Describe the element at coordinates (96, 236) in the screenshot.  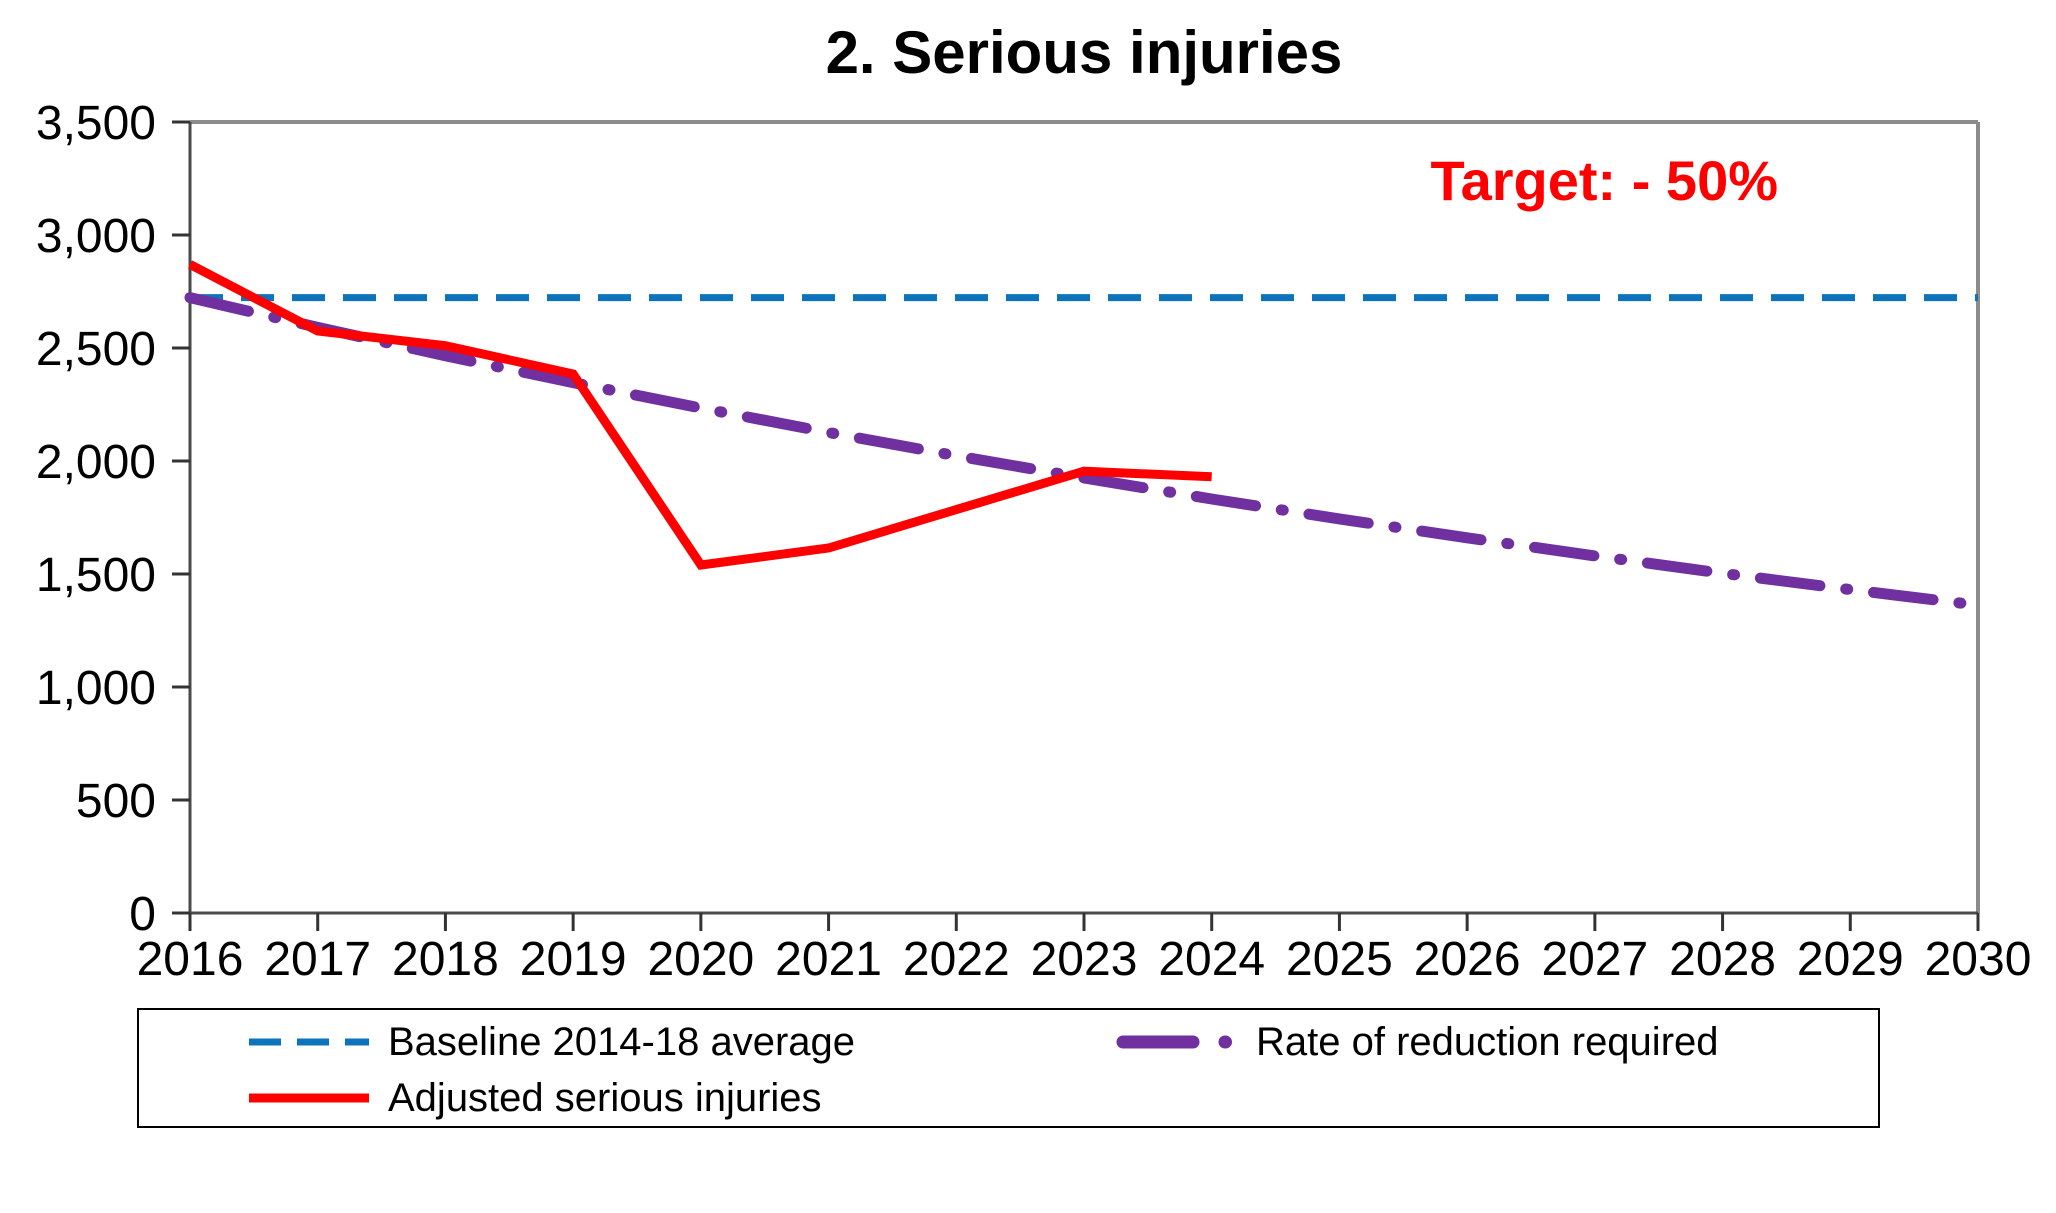
I see `y-axis-tick-label: 3,000` at that location.